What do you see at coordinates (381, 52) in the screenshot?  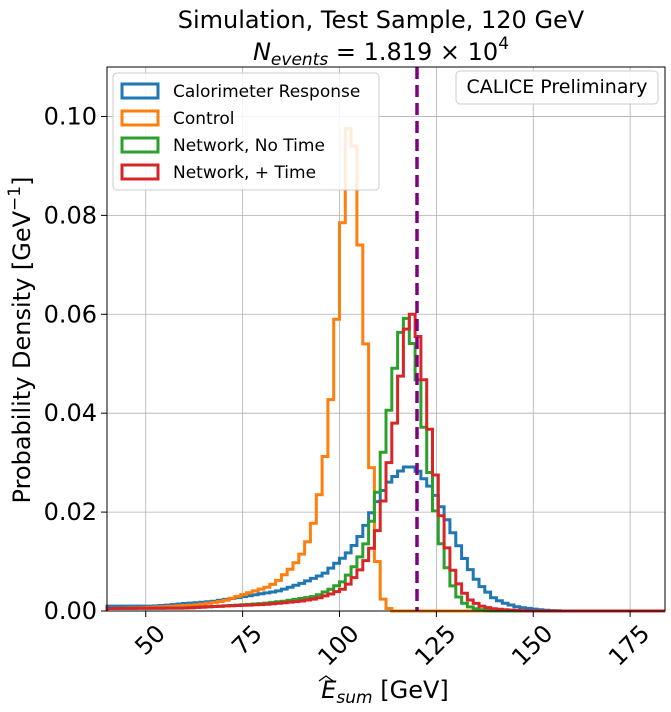 I see `chart-title-line2: Nevents = 1.819 × 104` at bounding box center [381, 52].